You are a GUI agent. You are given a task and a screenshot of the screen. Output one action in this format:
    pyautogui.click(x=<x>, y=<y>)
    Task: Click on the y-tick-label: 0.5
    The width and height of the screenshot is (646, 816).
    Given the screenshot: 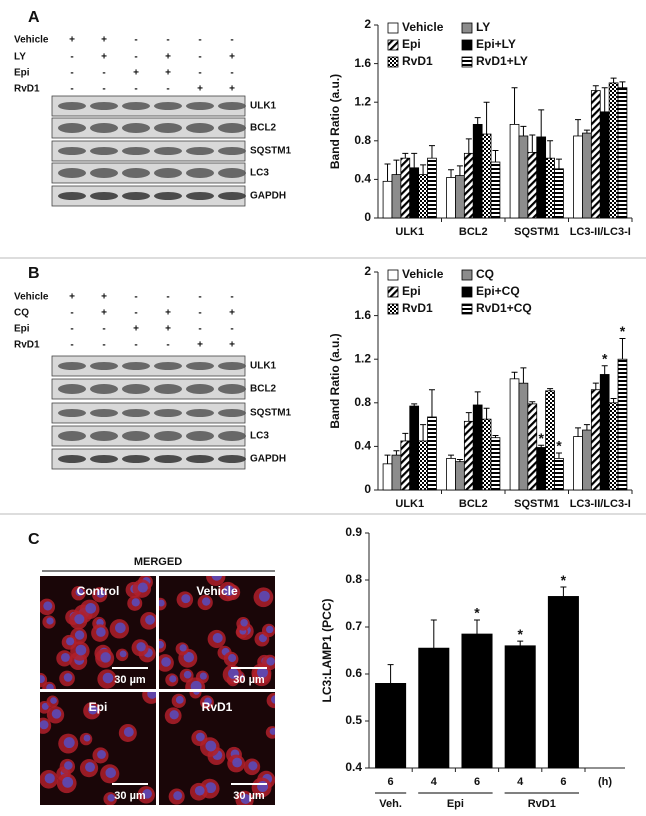 What is the action you would take?
    pyautogui.click(x=353, y=720)
    